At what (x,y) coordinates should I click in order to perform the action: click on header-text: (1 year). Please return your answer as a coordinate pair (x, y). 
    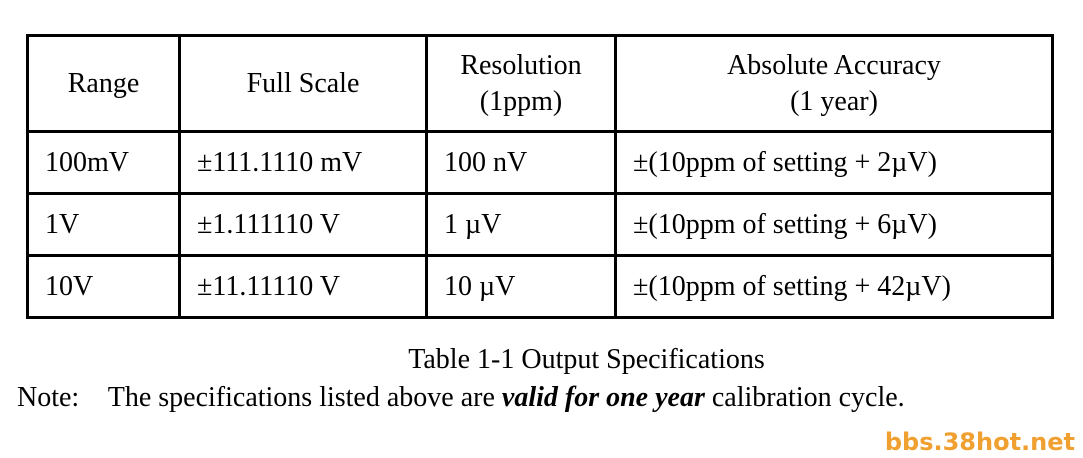
    Looking at the image, I should click on (834, 101).